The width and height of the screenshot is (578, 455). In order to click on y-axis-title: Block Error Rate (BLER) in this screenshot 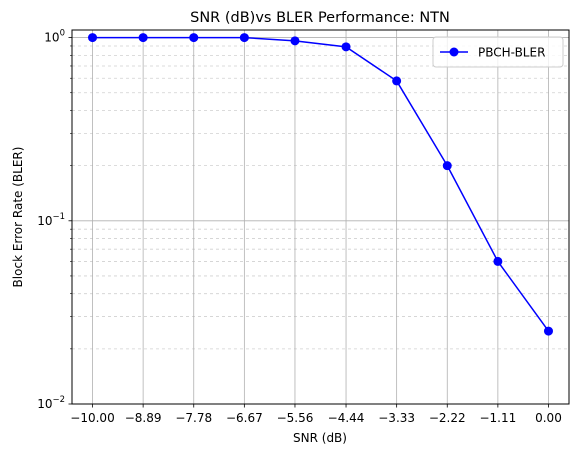, I will do `click(18, 217)`.